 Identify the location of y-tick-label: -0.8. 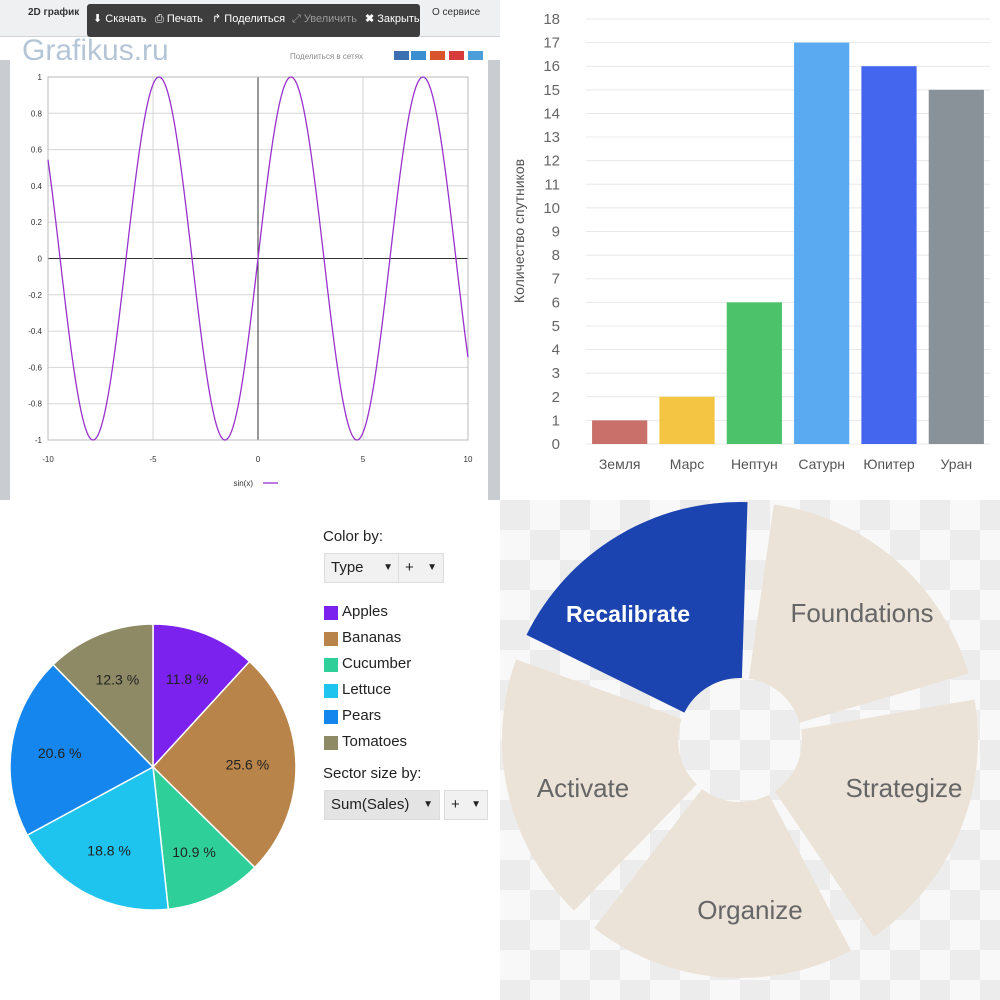
(35, 404).